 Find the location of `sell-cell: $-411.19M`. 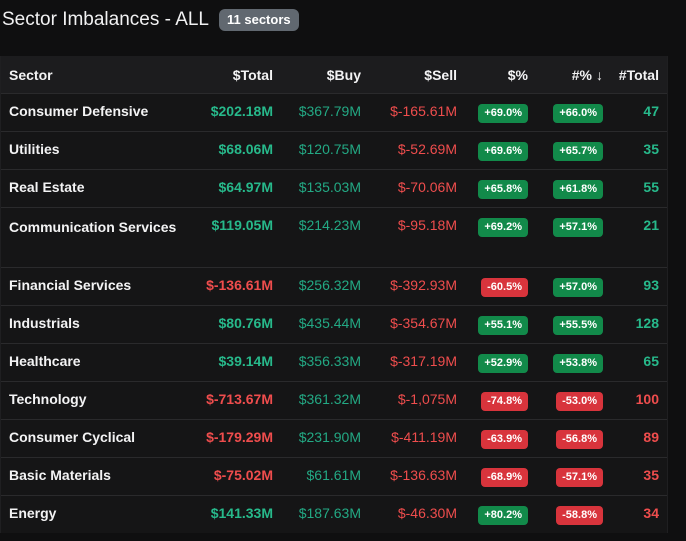

sell-cell: $-411.19M is located at coordinates (424, 437).